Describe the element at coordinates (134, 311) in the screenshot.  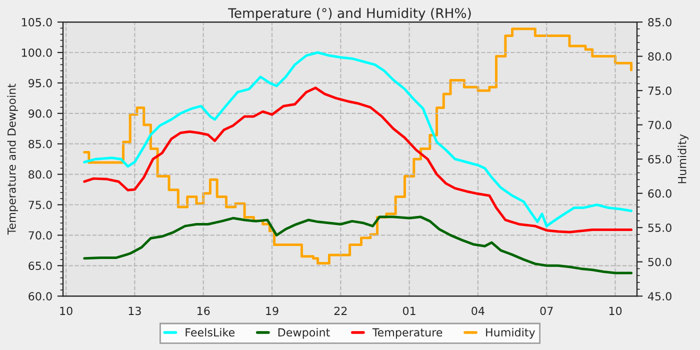
I see `x-tick-label: 13` at that location.